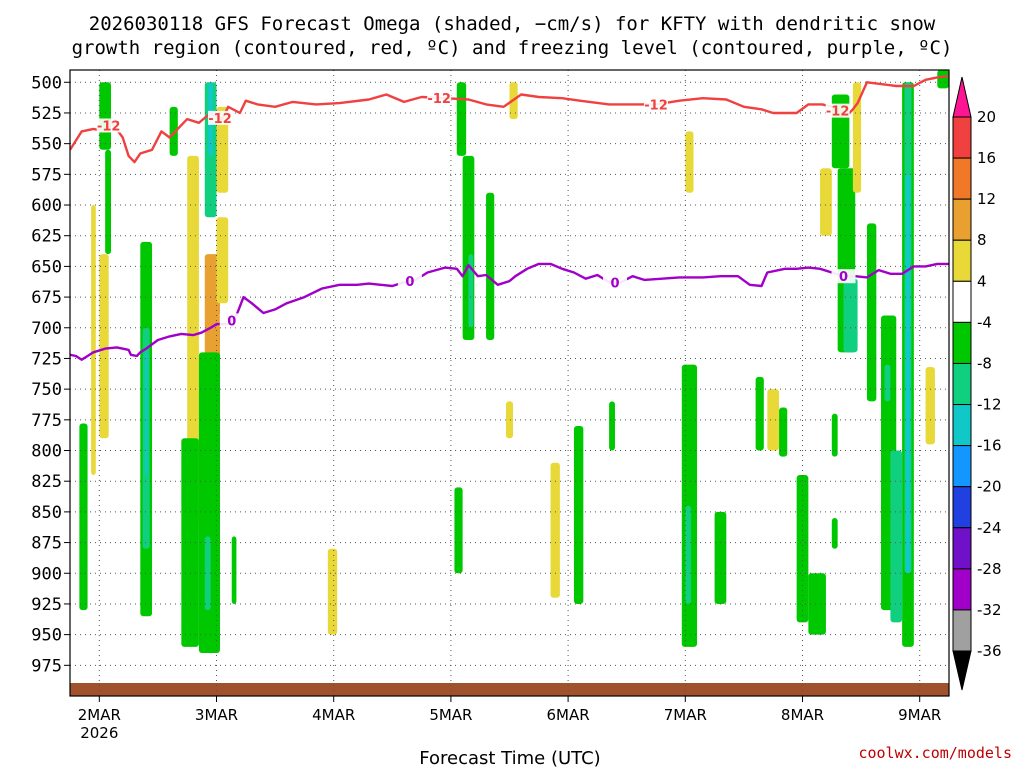 This screenshot has width=1024, height=768. Describe the element at coordinates (99, 733) in the screenshot. I see `x-tick-sublabel: 2026` at that location.